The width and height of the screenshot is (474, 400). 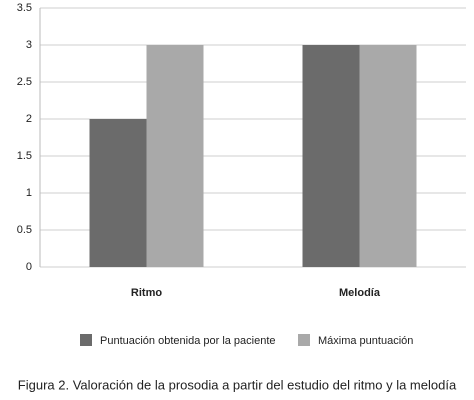 What do you see at coordinates (29, 119) in the screenshot?
I see `y-tick-label: 2` at bounding box center [29, 119].